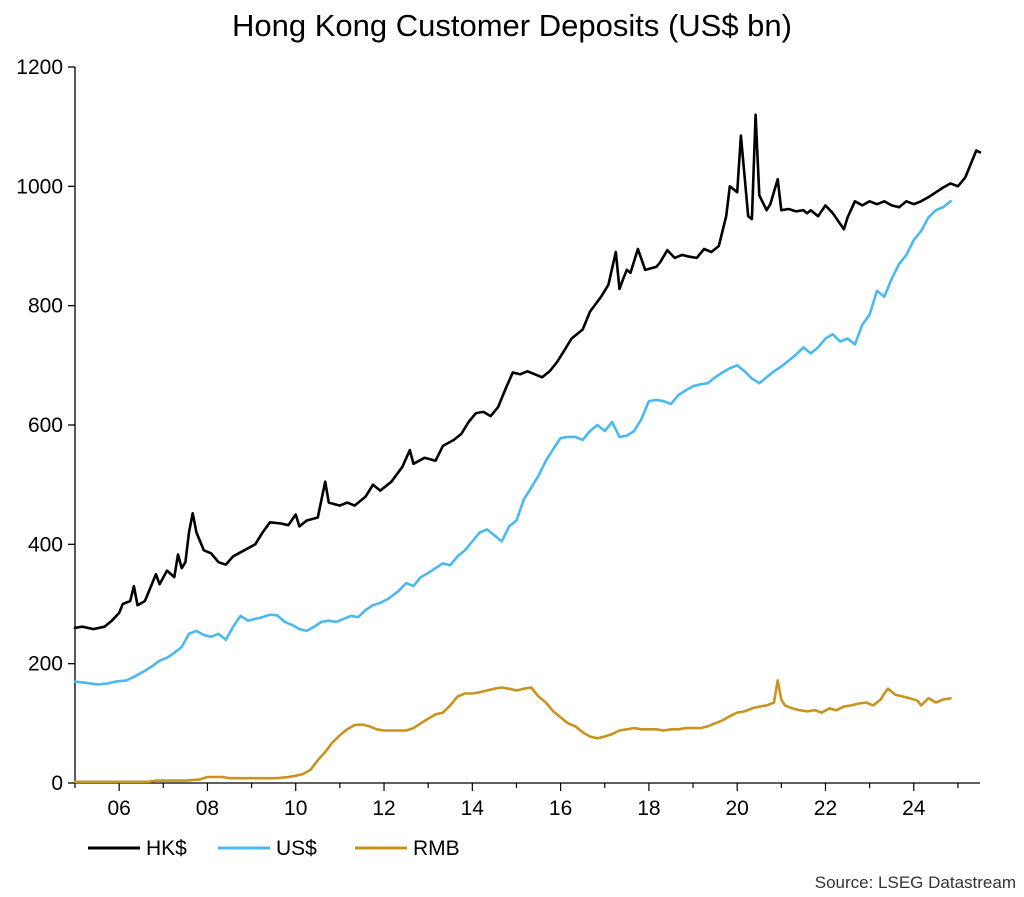 This screenshot has width=1024, height=897. I want to click on source-note: Source: LSEG Datastream, so click(915, 882).